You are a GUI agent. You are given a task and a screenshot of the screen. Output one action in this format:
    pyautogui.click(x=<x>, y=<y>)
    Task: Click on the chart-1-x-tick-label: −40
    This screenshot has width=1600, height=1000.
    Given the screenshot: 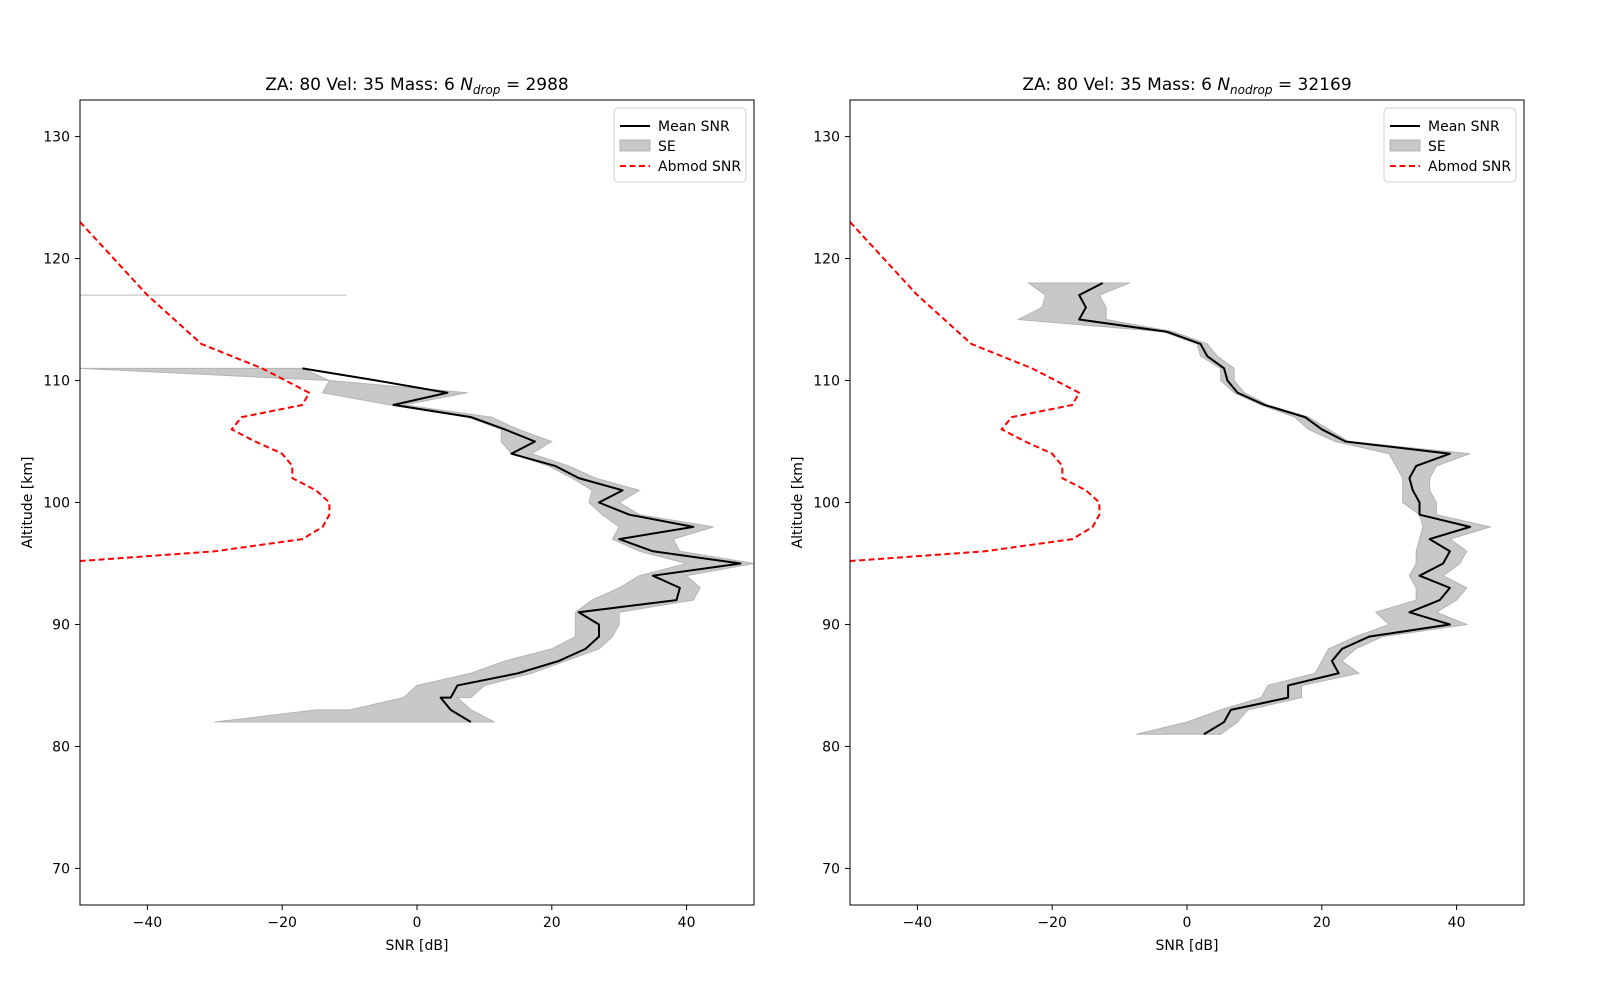 What is the action you would take?
    pyautogui.click(x=148, y=923)
    